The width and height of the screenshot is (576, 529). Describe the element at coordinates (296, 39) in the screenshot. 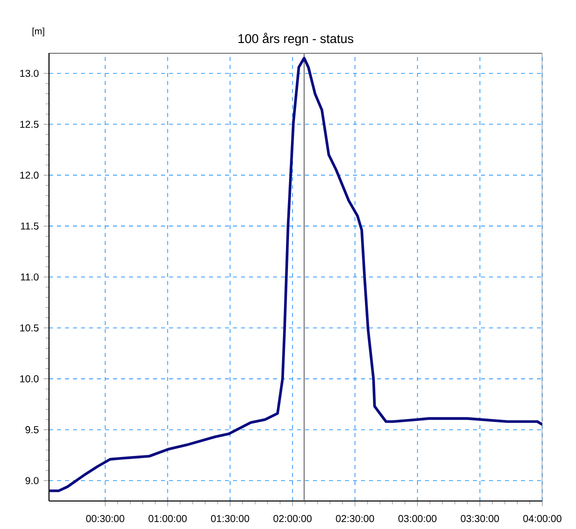

I see `chart-title: 100 års regn - status` at that location.